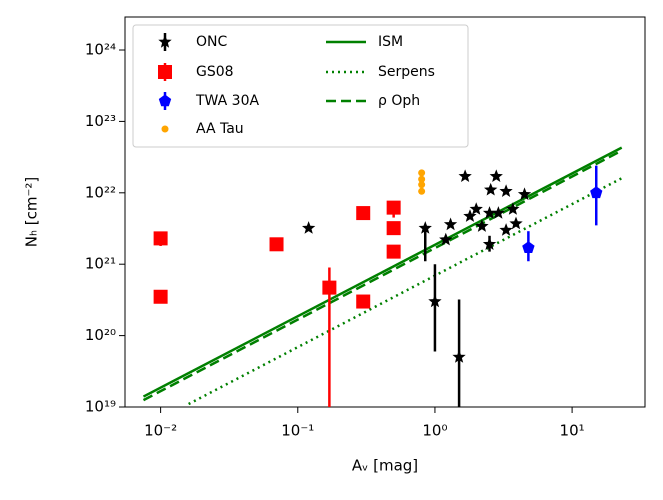 This screenshot has width=663, height=500. Describe the element at coordinates (390, 42) in the screenshot. I see `legend-label: ISM` at that location.